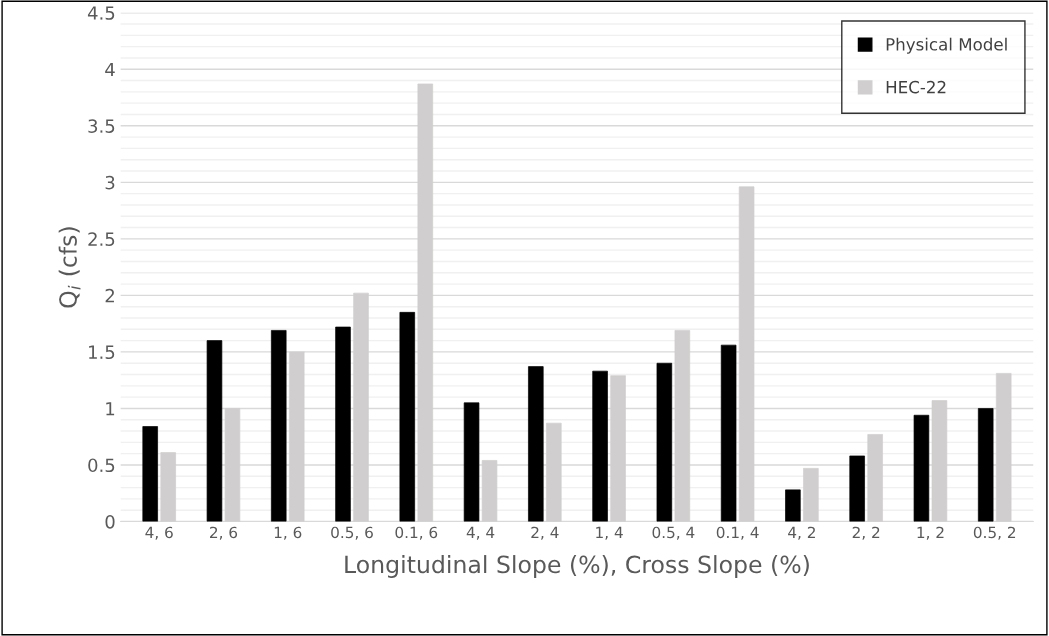 The height and width of the screenshot is (636, 1049). I want to click on x-axis-title: Longitudinal Slope (%), Cross Slope (%), so click(577, 566).